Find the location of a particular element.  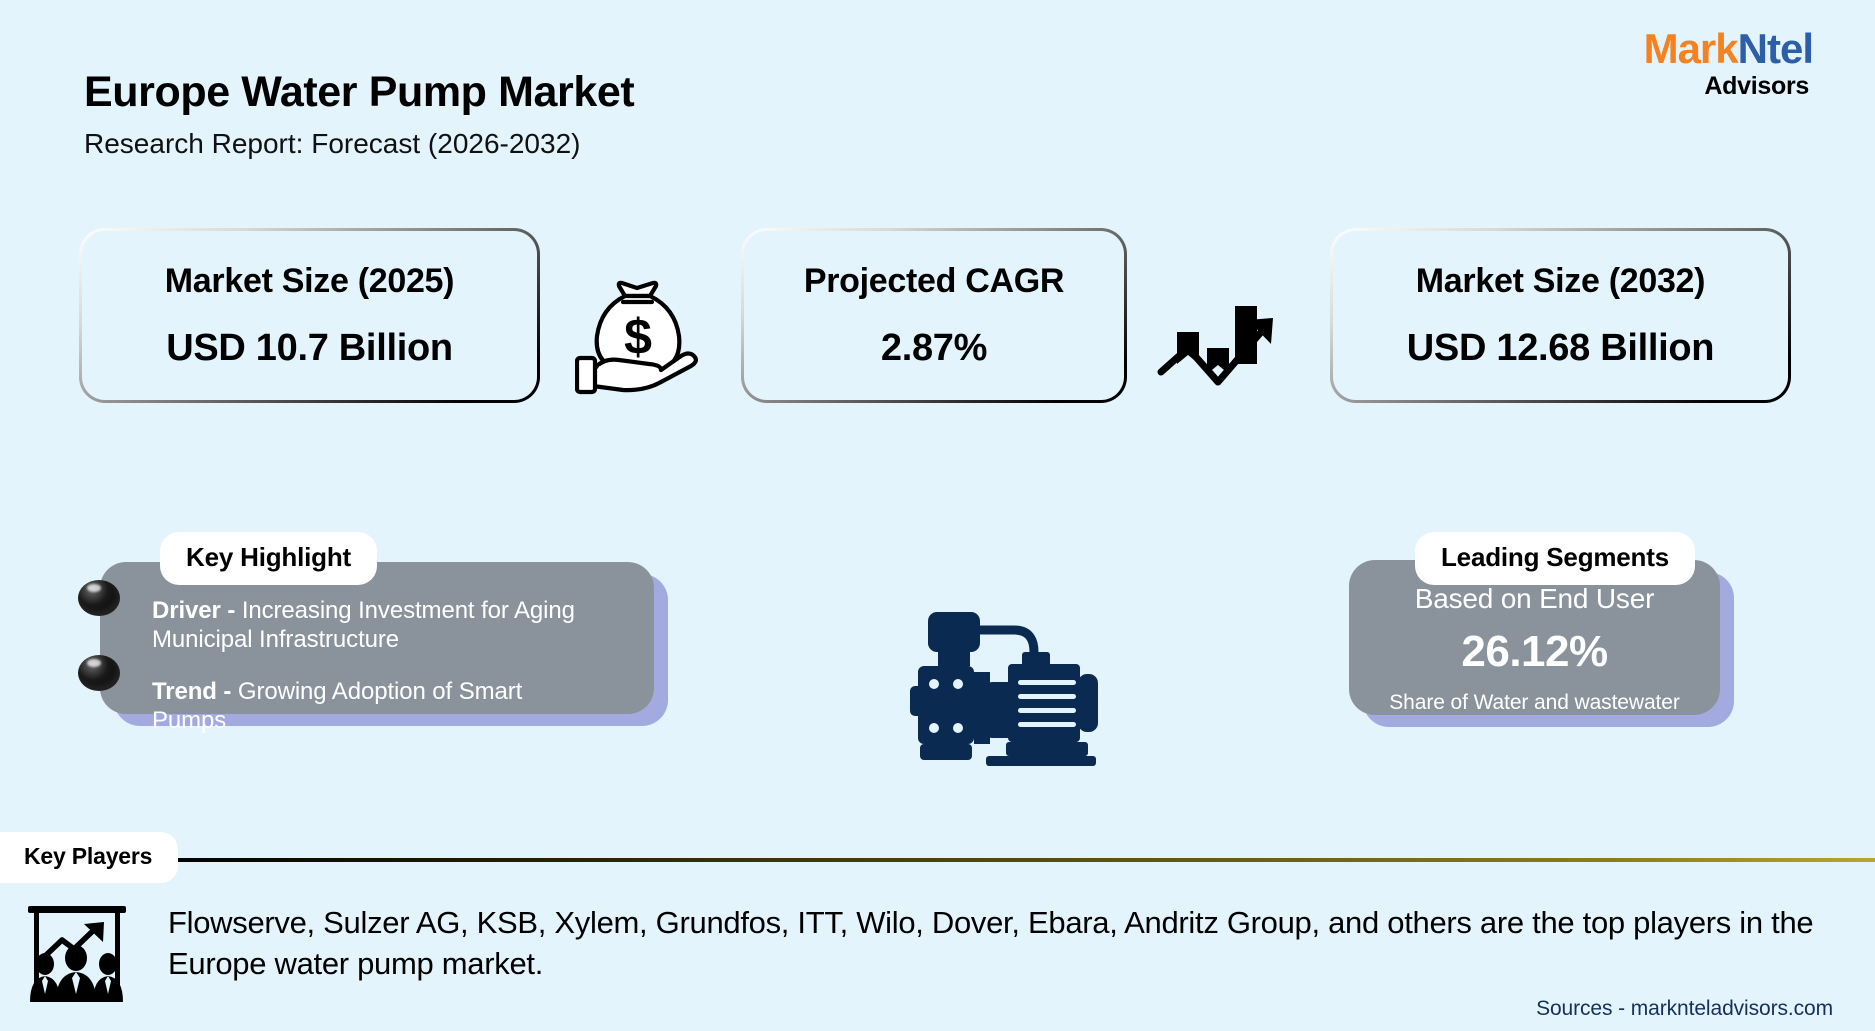

brand-logo: MarkNtel Advisors is located at coordinates (1728, 62).